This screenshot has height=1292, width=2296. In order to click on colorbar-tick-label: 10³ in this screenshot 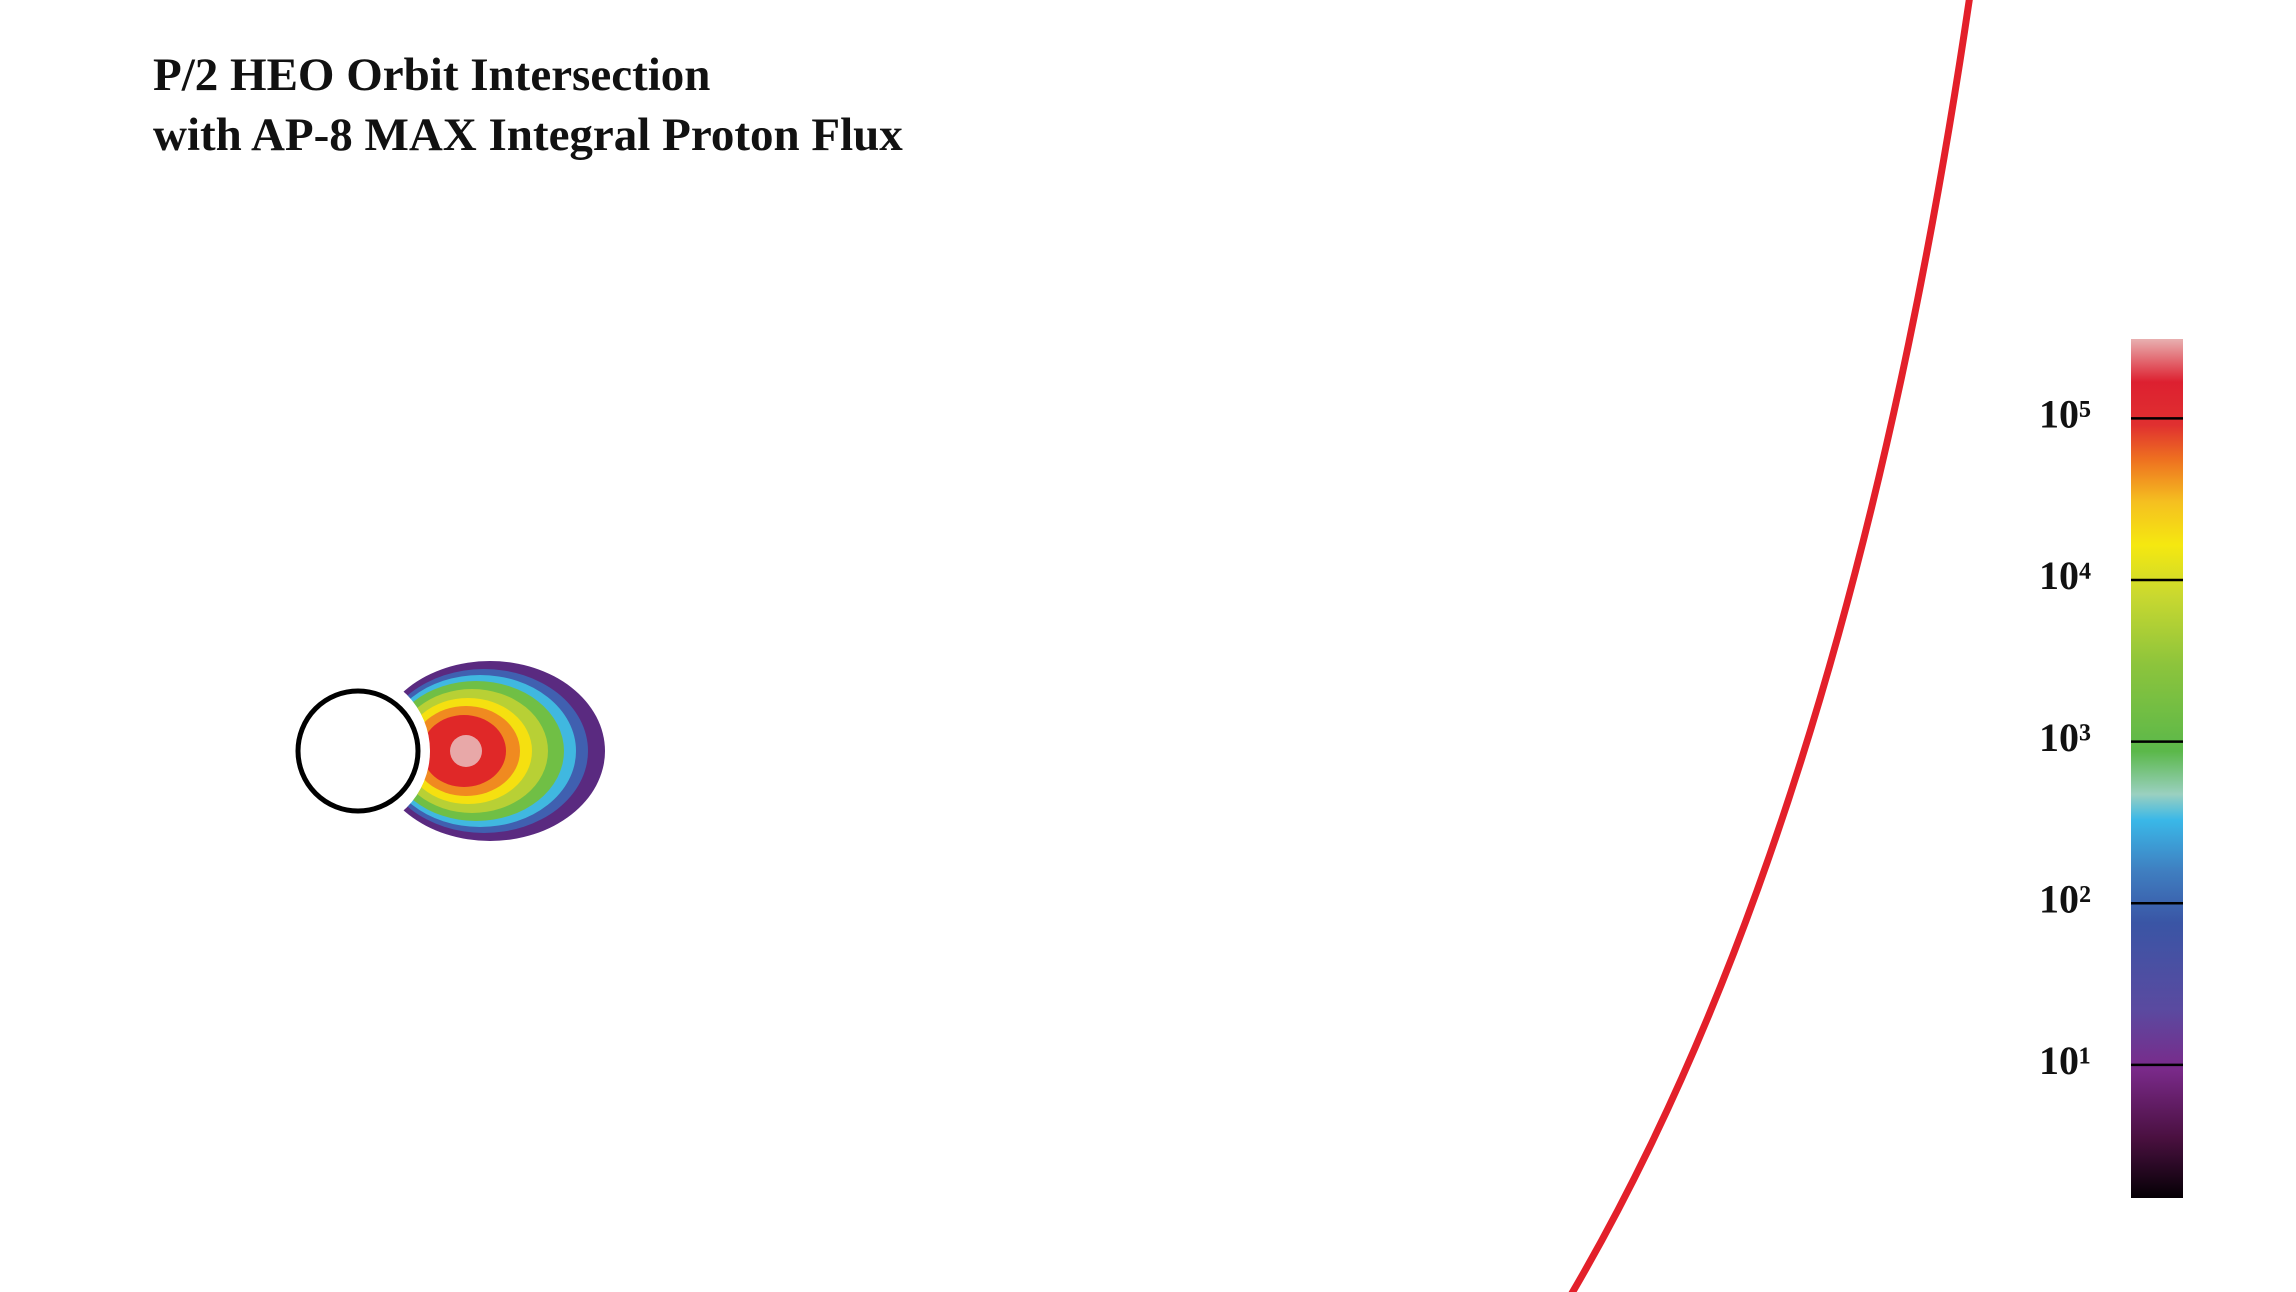, I will do `click(2065, 737)`.